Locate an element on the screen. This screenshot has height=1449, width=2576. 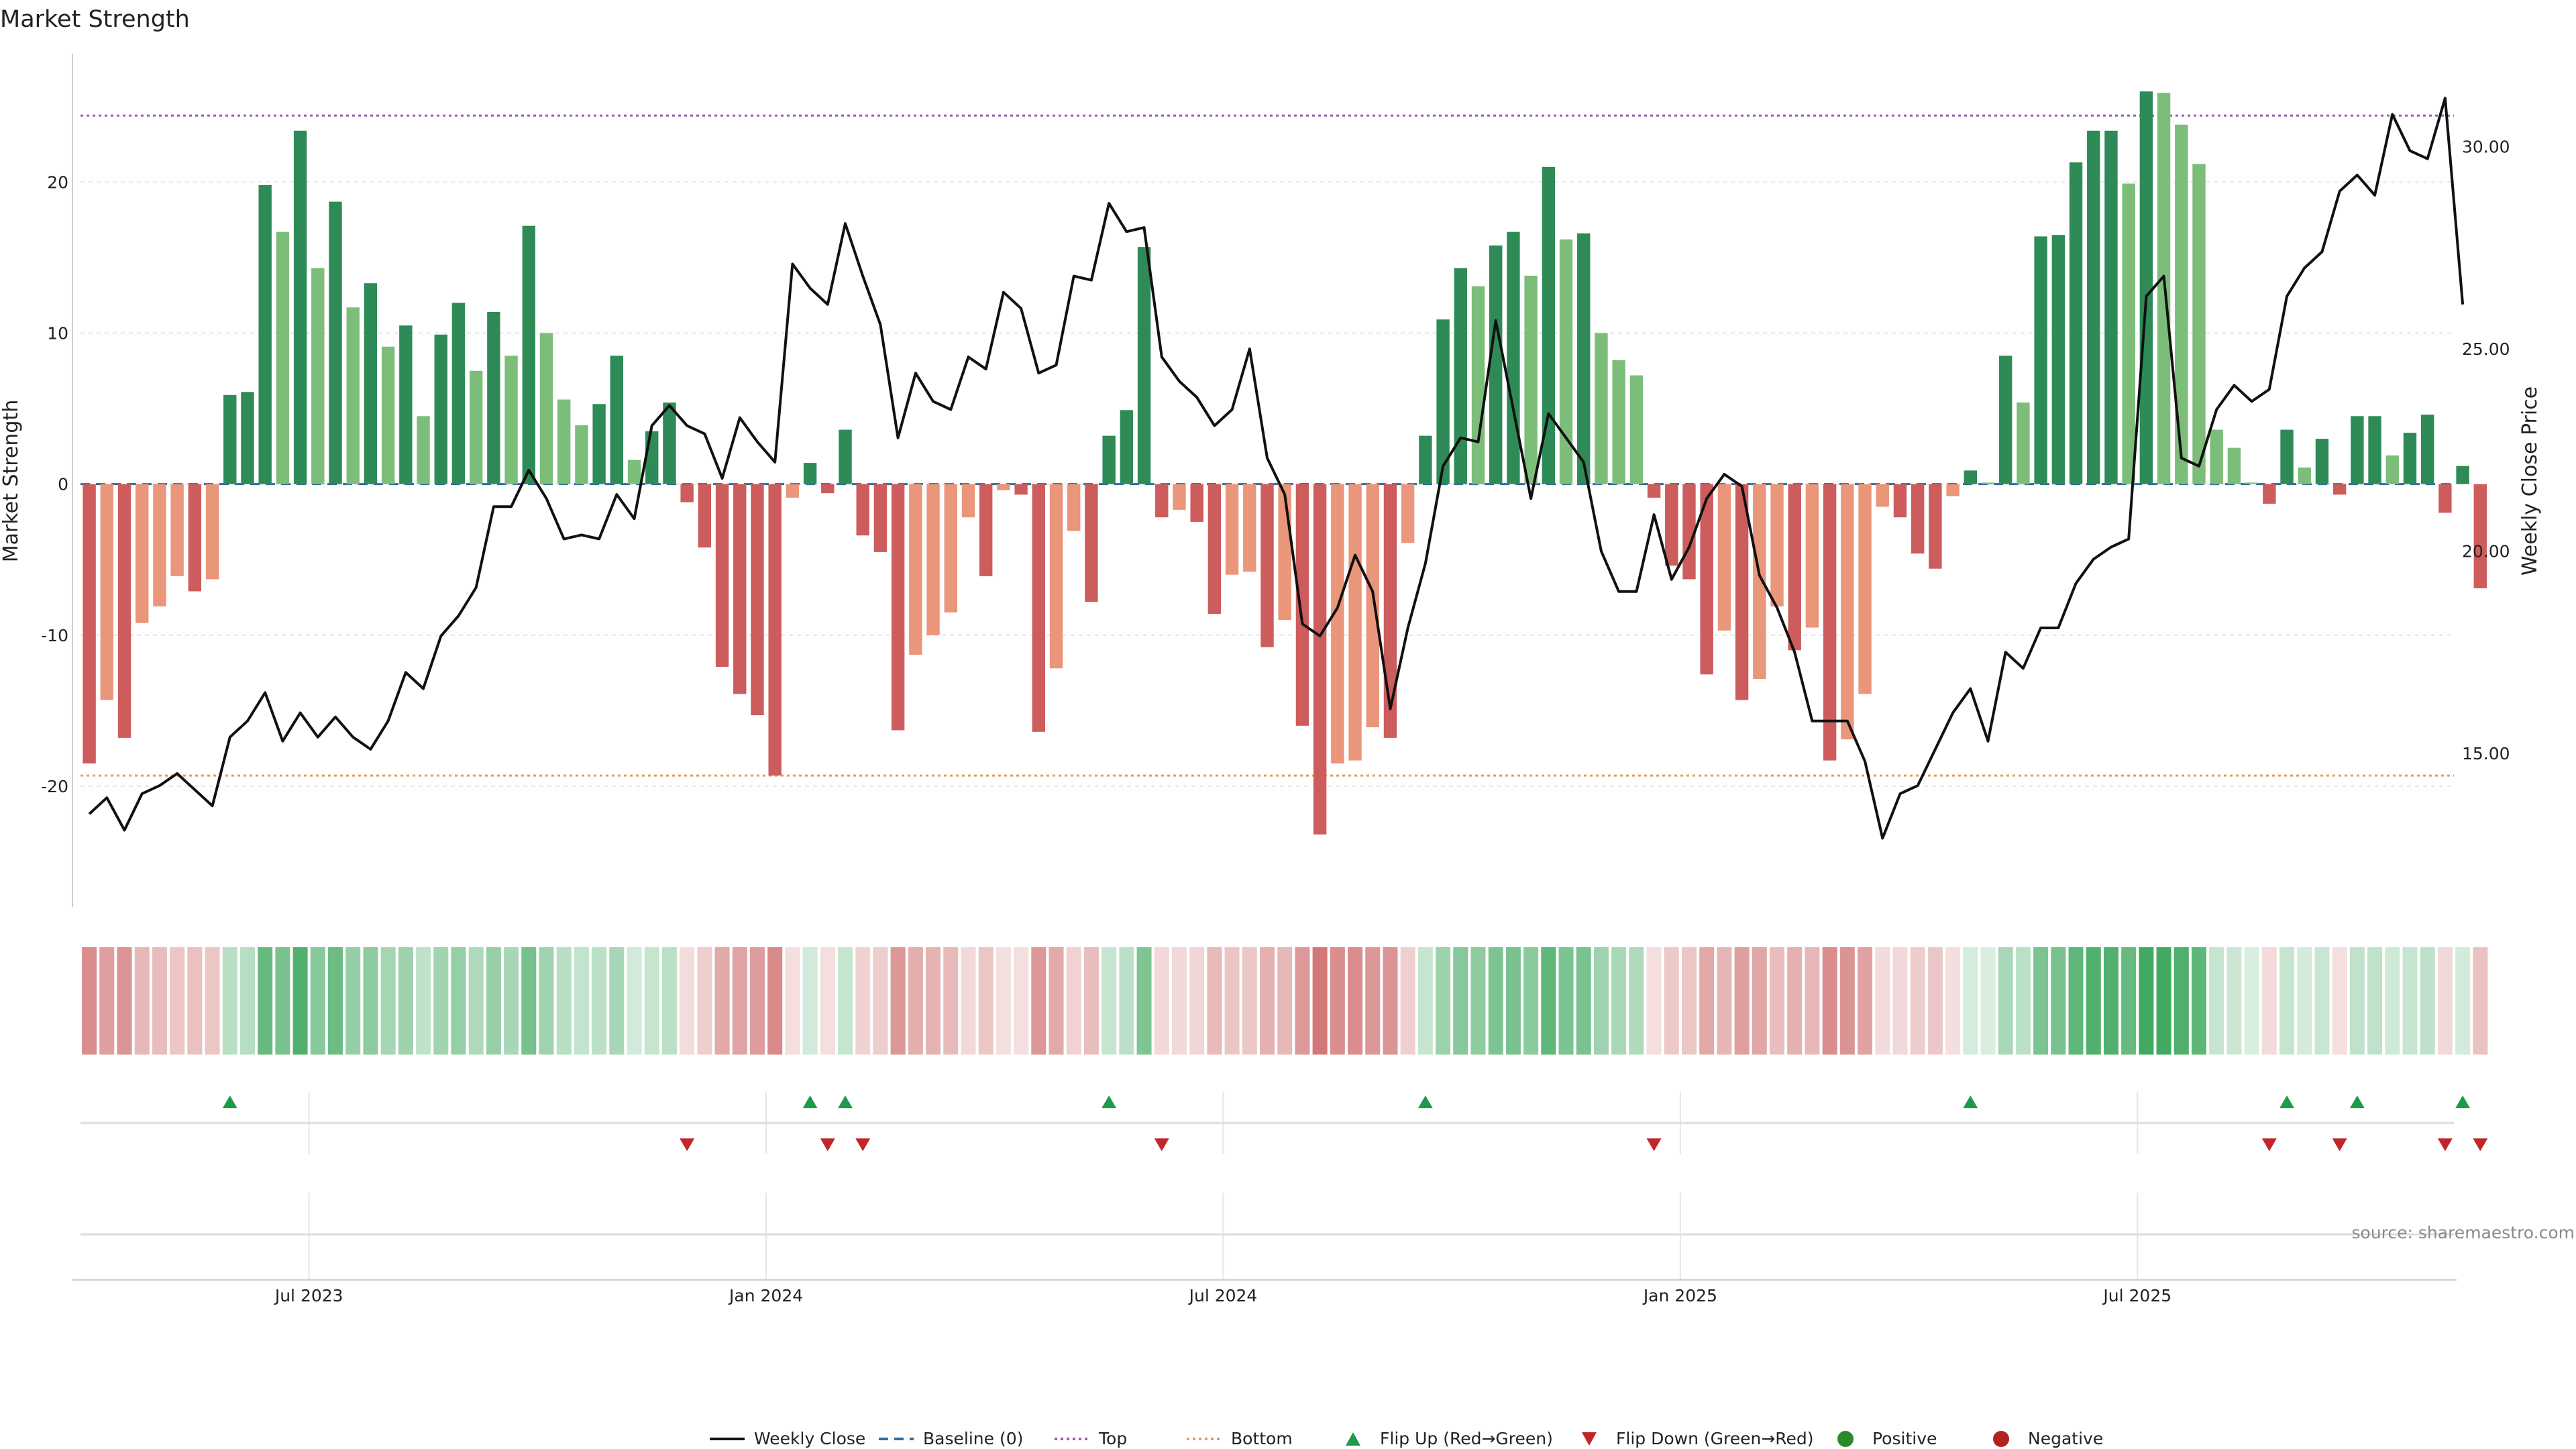
left-tick-label: 20 is located at coordinates (57, 182).